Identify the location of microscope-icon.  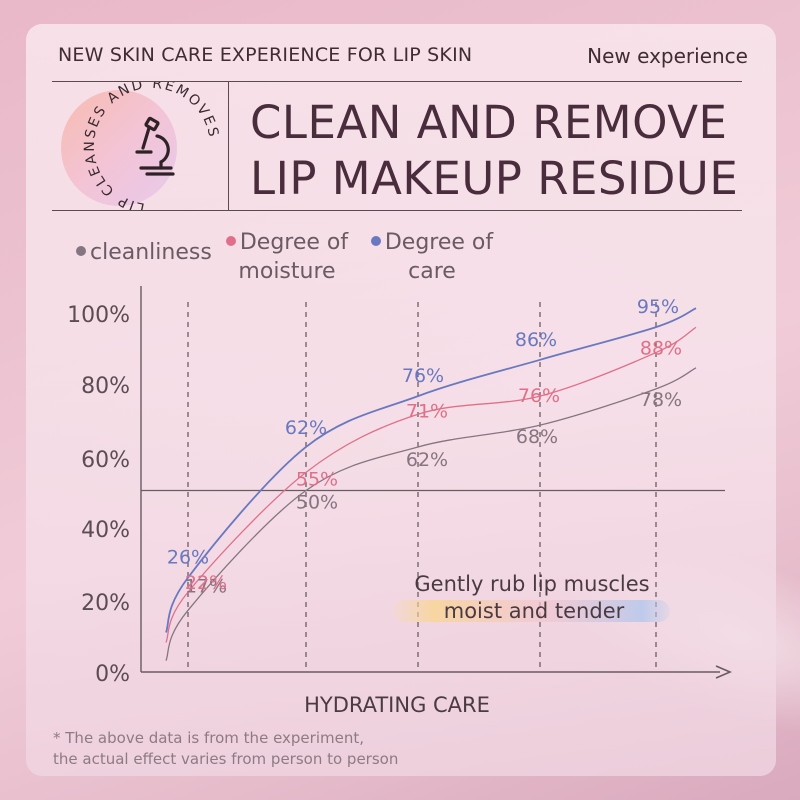
(155, 146).